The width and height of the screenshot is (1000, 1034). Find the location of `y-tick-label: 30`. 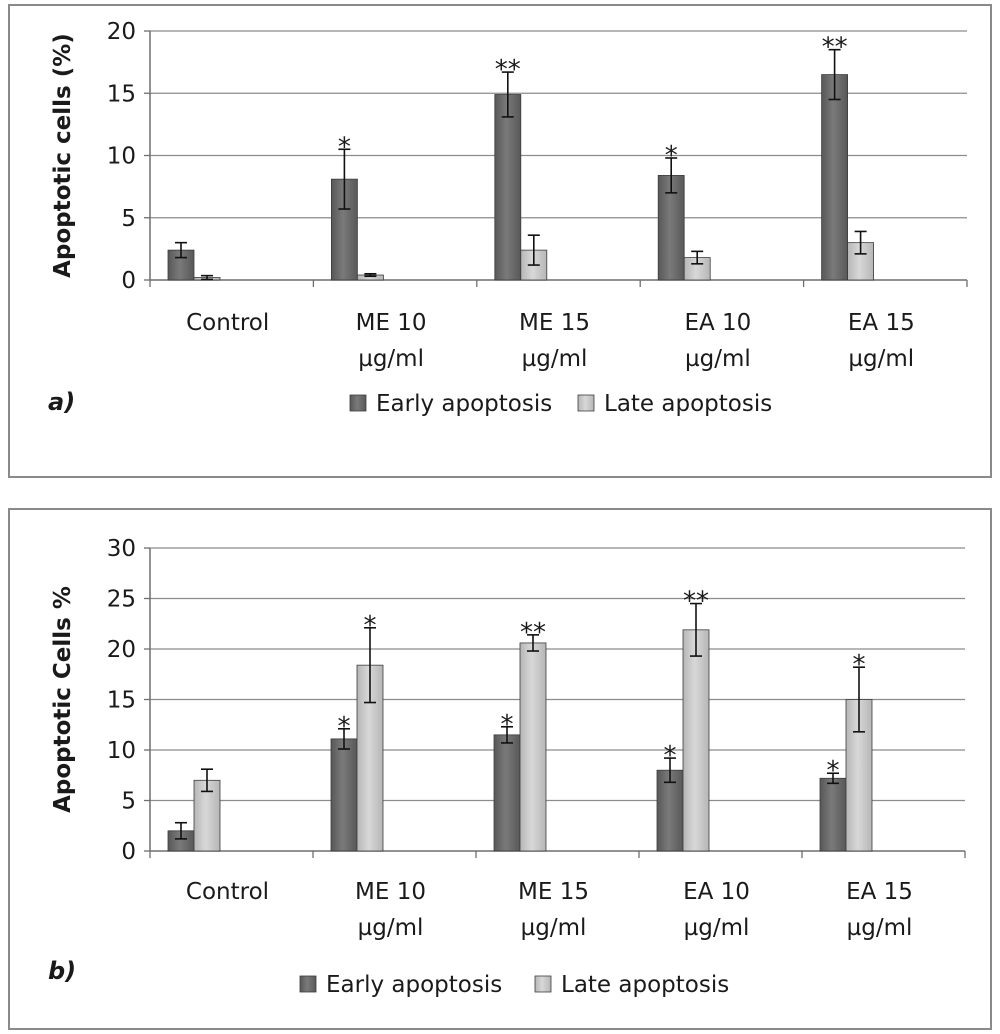

y-tick-label: 30 is located at coordinates (121, 549).